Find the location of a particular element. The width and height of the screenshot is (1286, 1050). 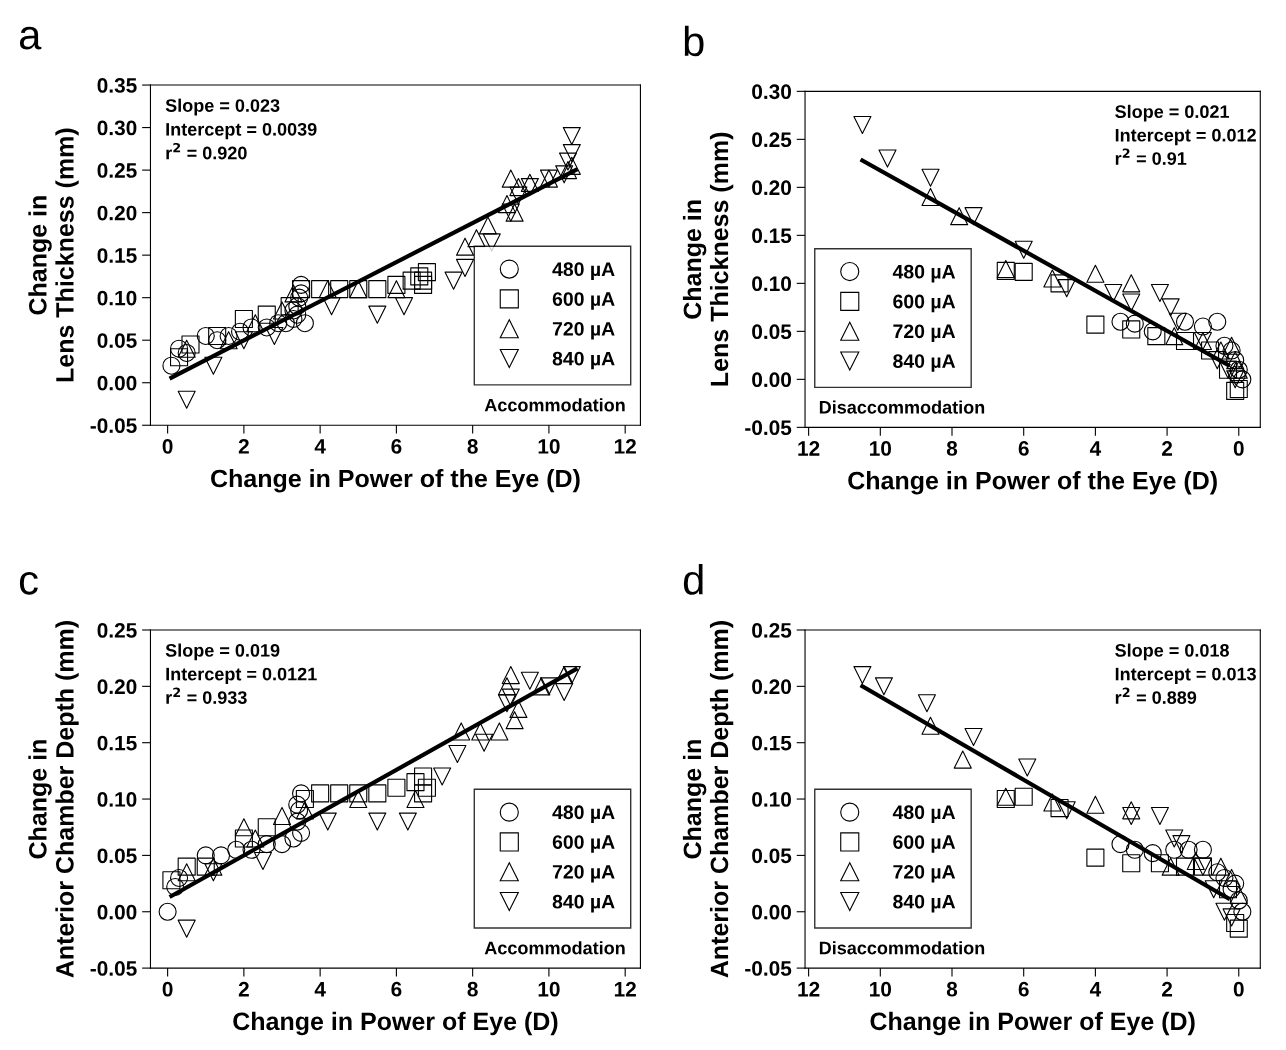

annotation: Intercept = 0.013 is located at coordinates (1185, 676).